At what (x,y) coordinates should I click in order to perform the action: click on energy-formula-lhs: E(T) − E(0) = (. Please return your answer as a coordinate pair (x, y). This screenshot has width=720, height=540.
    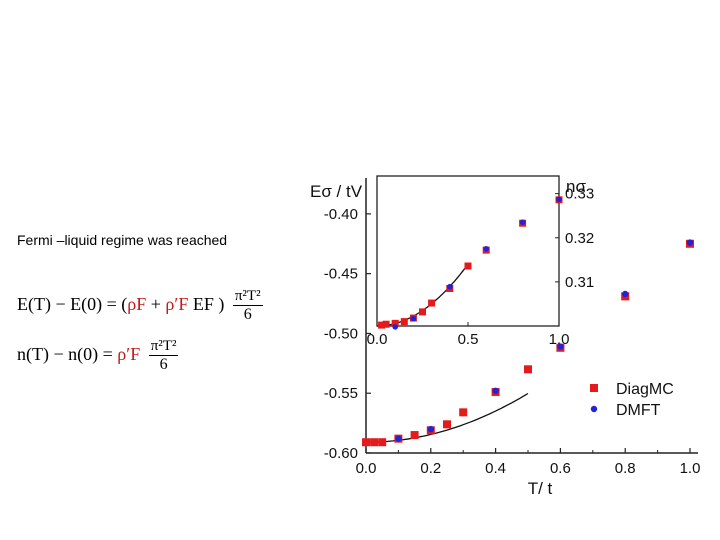
    Looking at the image, I should click on (72, 304).